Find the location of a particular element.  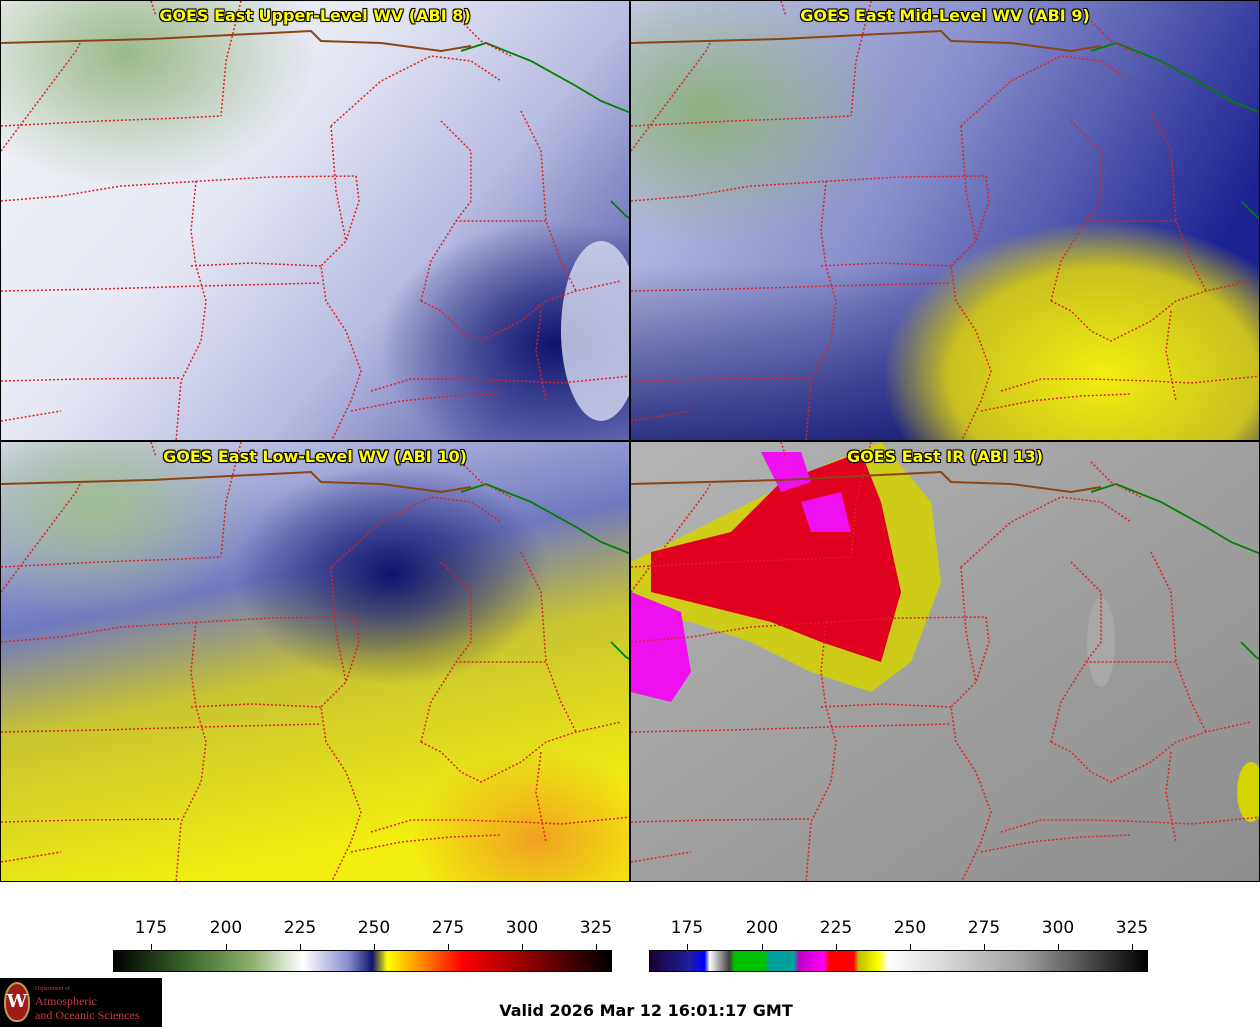

logo-line-3: and Oceanic Sciences is located at coordinates (87, 1015).